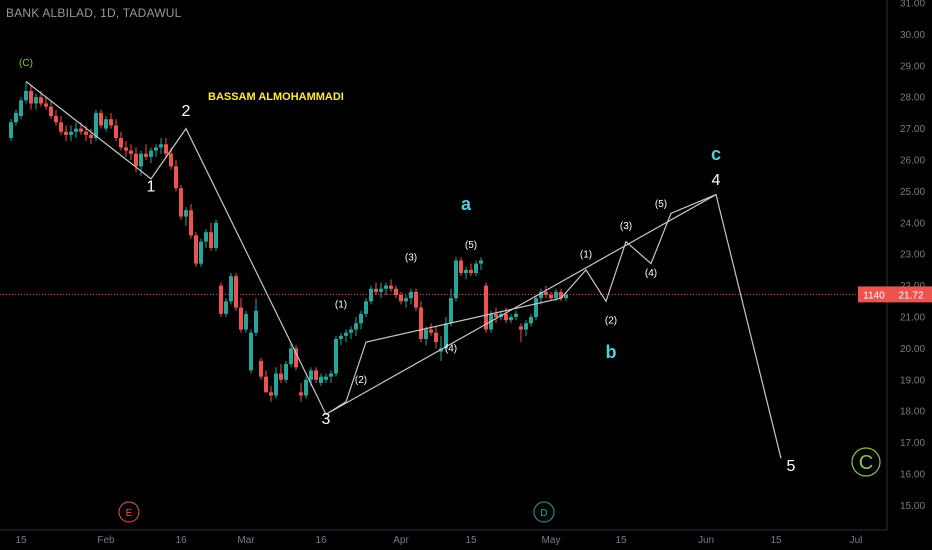 The width and height of the screenshot is (932, 550). Describe the element at coordinates (186, 111) in the screenshot. I see `wave-label: 2` at that location.